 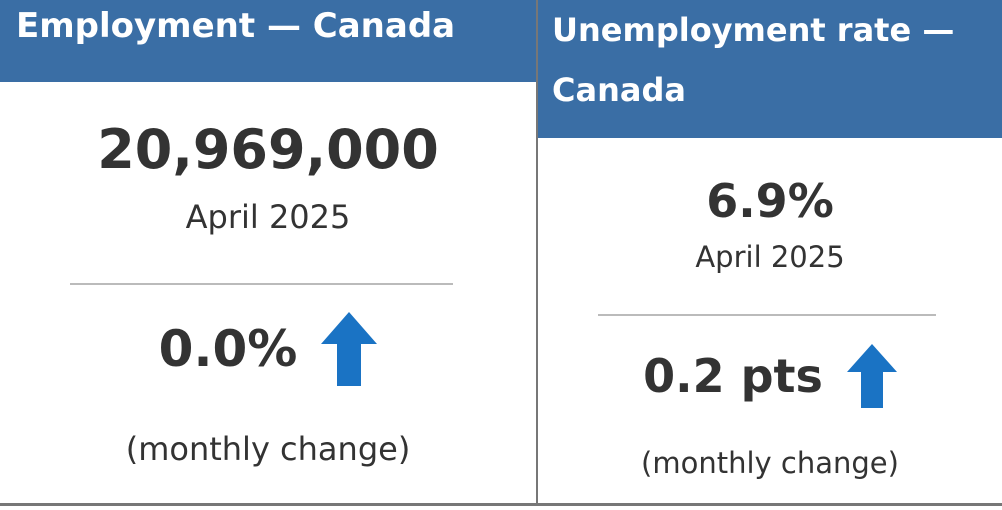 I want to click on card-title: Employment — Canada, so click(x=268, y=41).